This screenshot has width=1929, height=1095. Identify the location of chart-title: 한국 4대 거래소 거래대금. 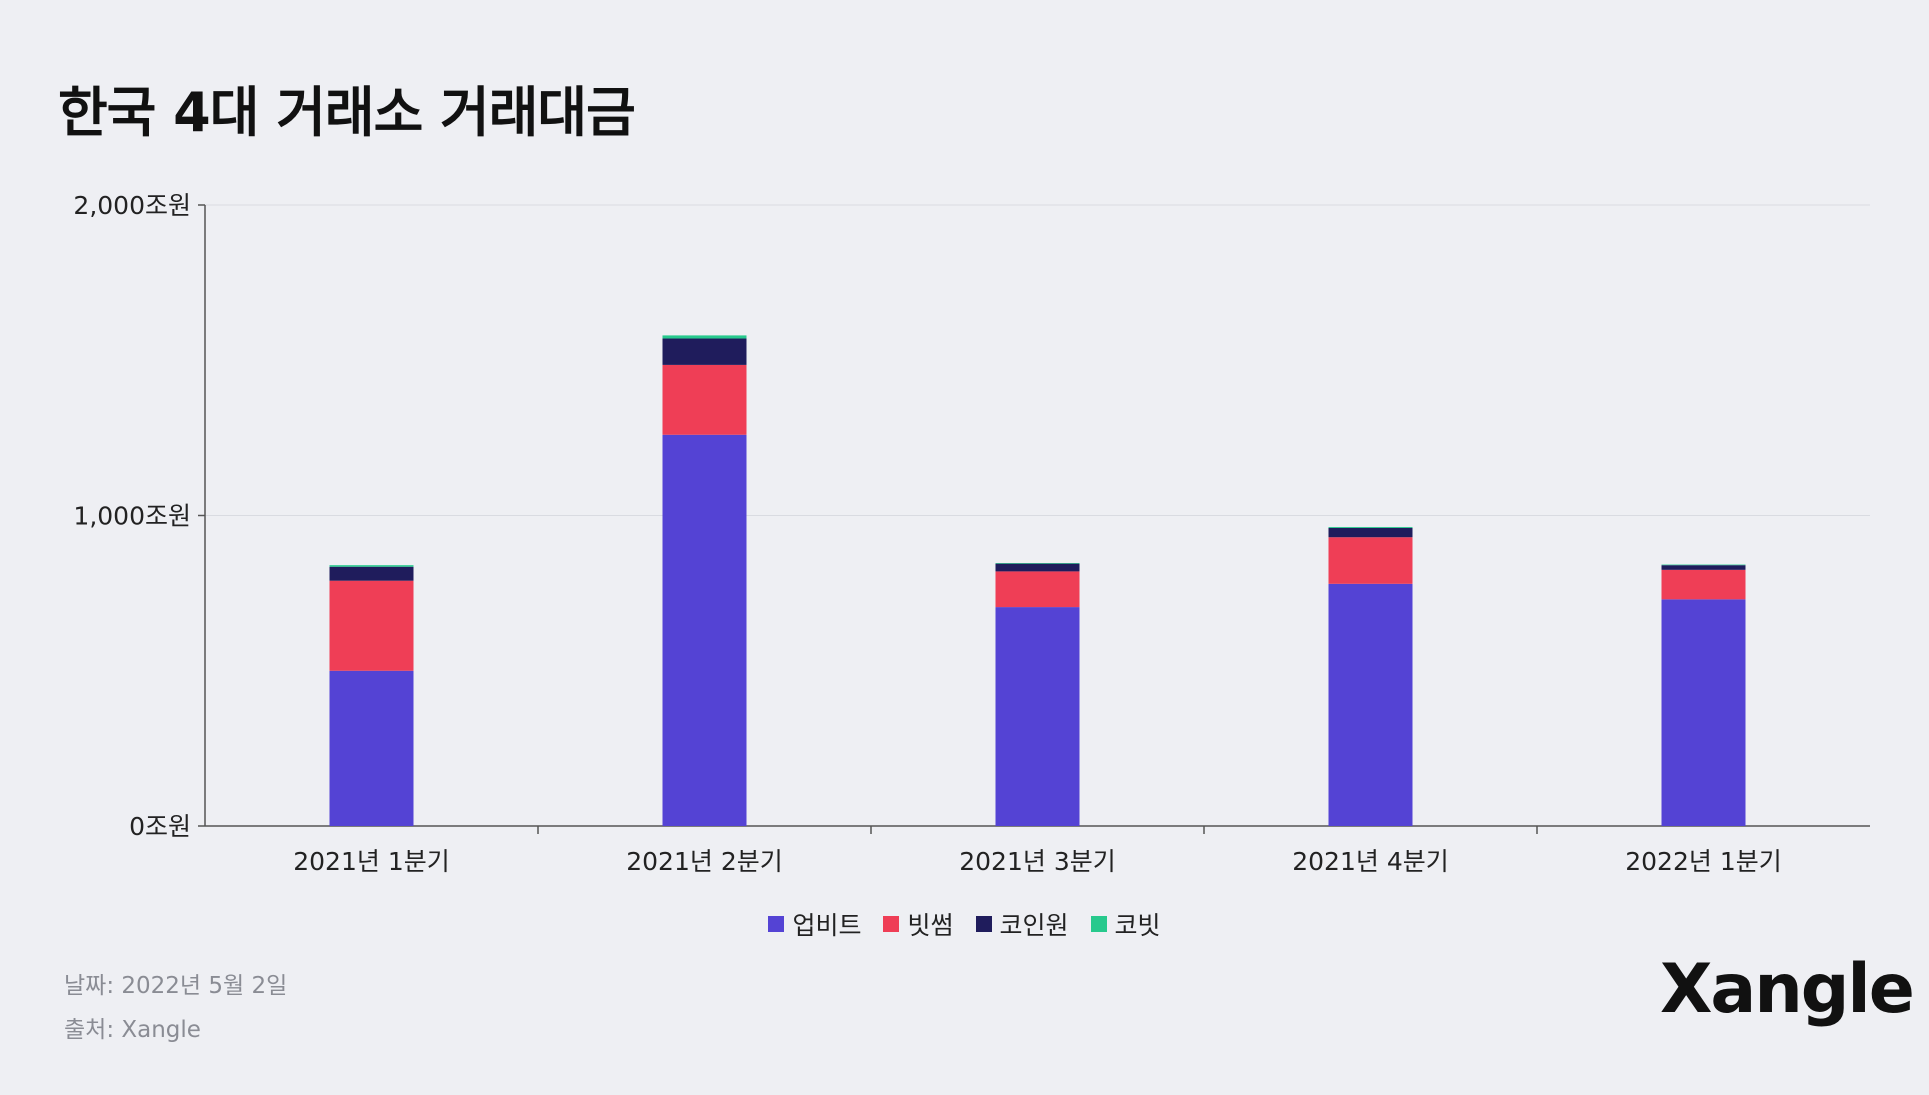
(347, 112).